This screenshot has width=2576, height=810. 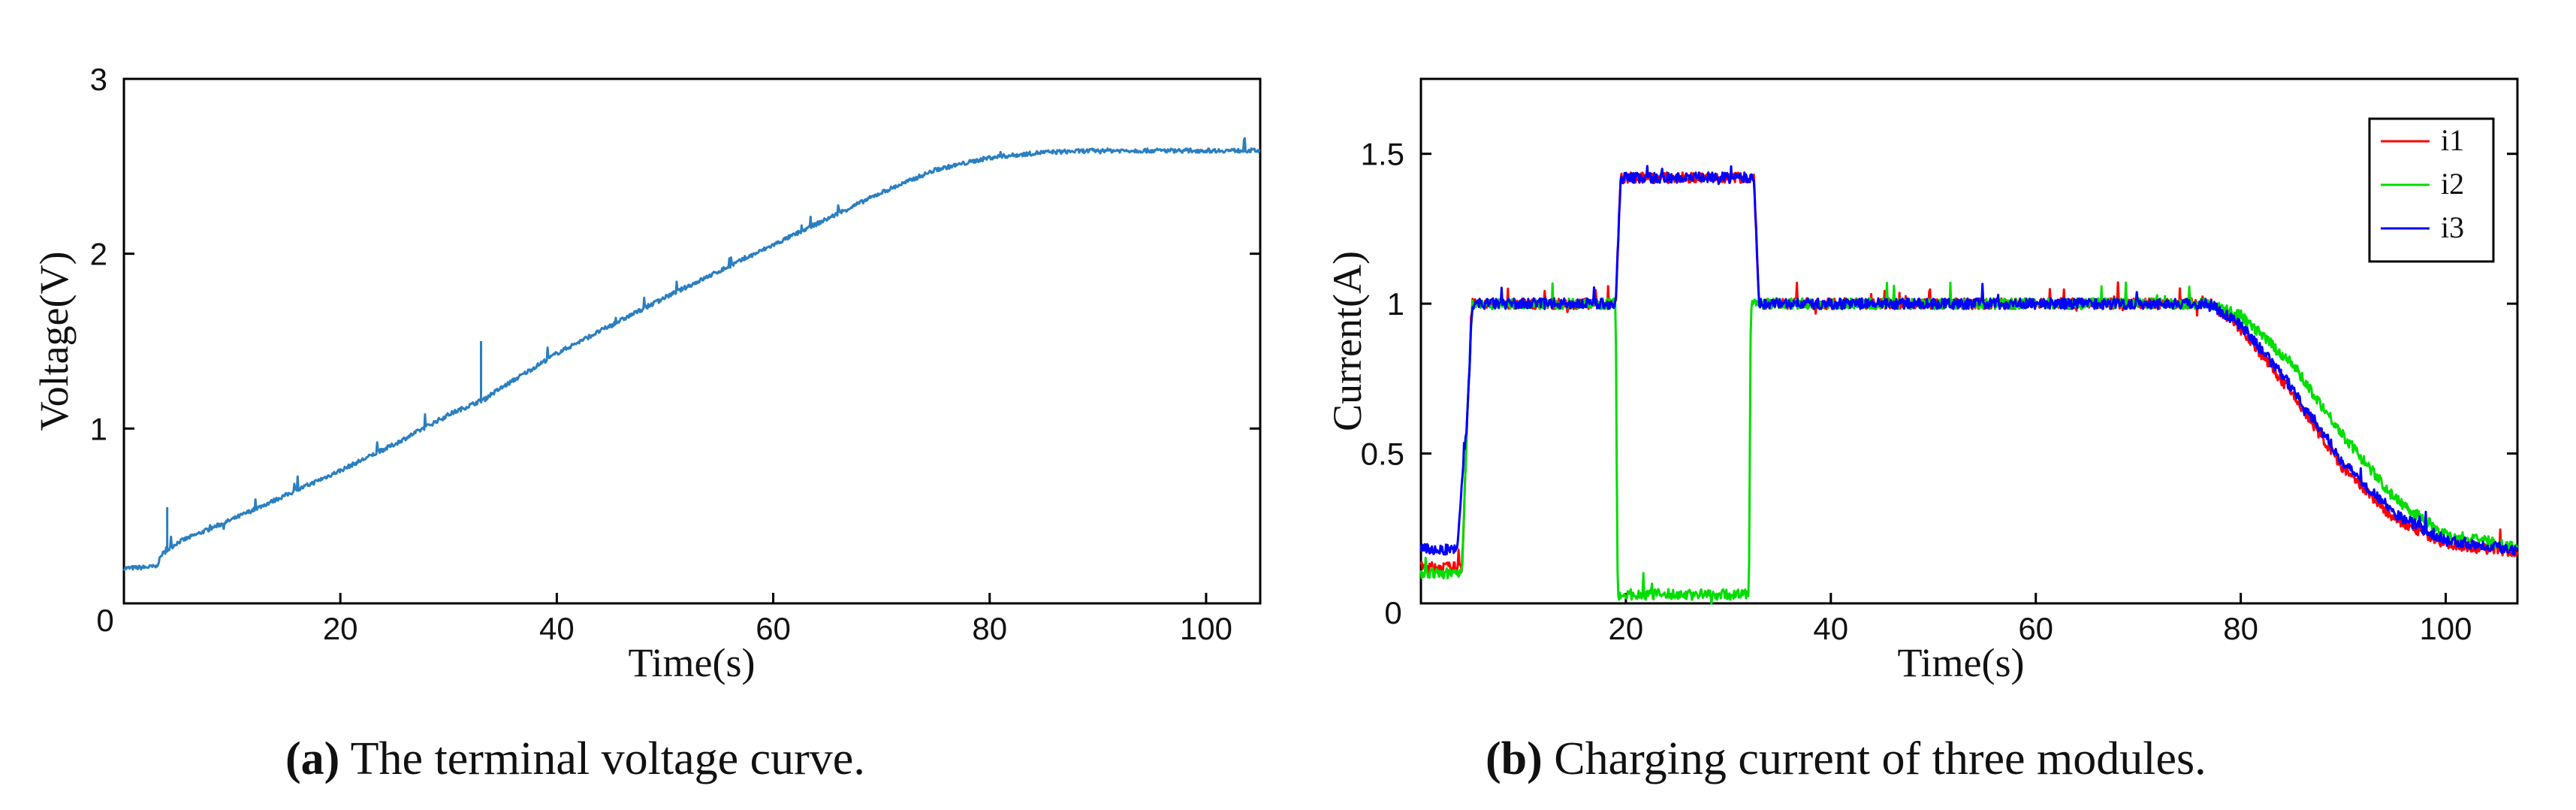 I want to click on caption-b: (b) Charging current of three modules., so click(x=1846, y=759).